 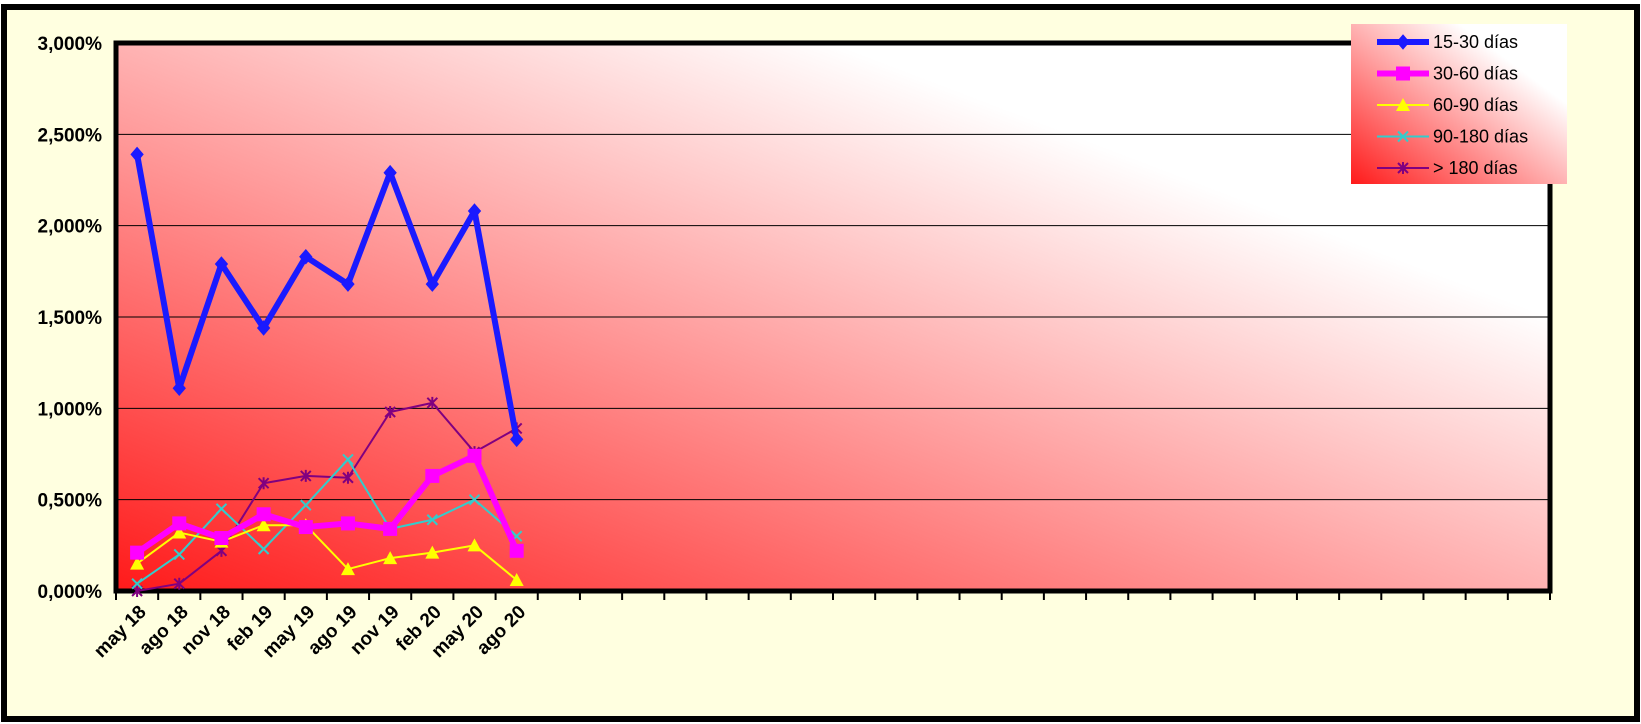 What do you see at coordinates (70, 227) in the screenshot?
I see `y-tick-label: 2,000%` at bounding box center [70, 227].